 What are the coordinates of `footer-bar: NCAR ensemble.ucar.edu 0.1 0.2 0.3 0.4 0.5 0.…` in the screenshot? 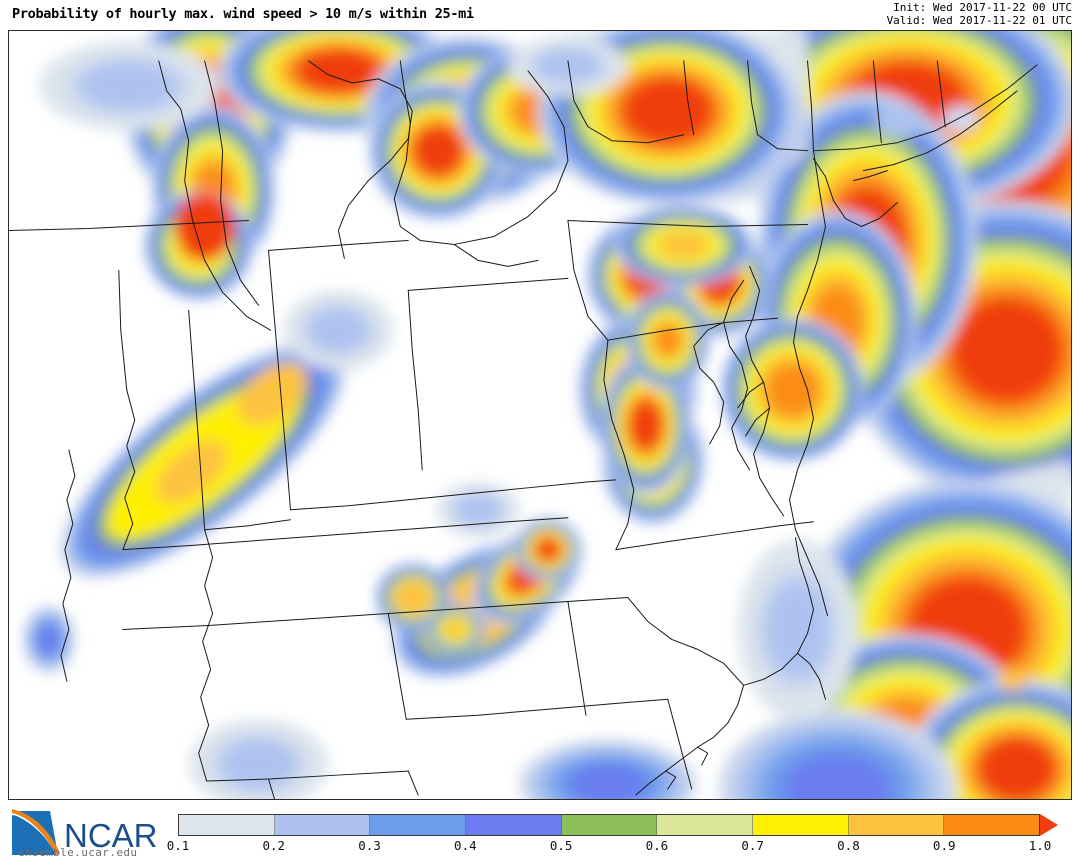 It's located at (540, 832).